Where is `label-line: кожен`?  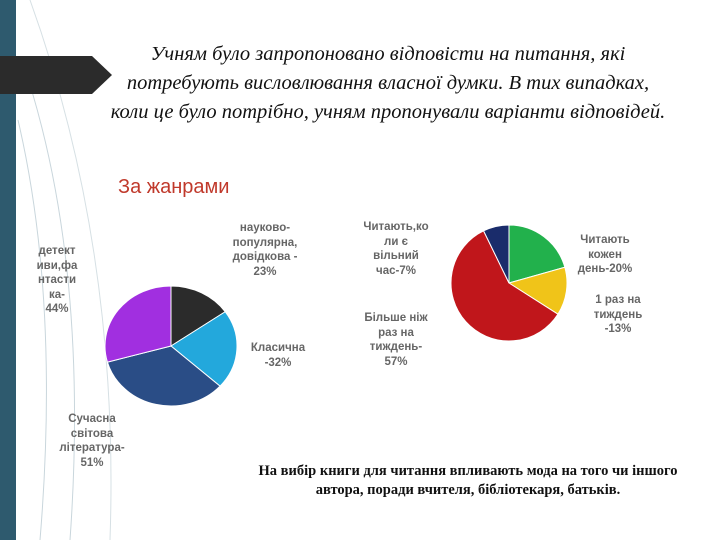 label-line: кожен is located at coordinates (605, 254).